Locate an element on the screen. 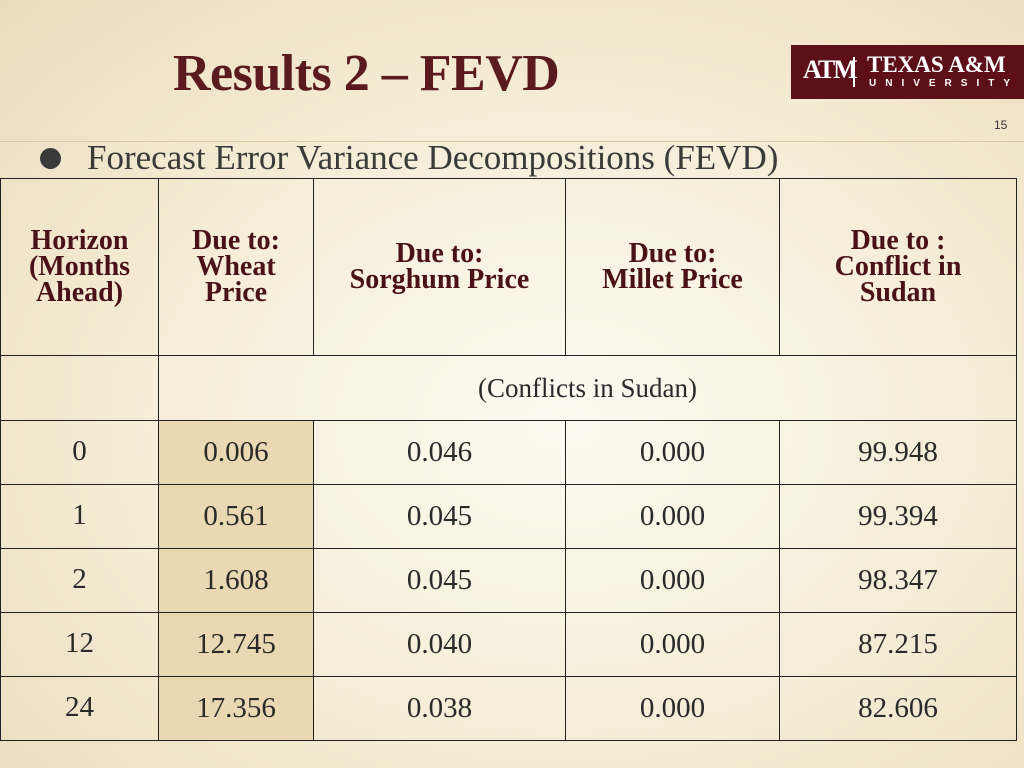 The width and height of the screenshot is (1024, 768). value-cell: 87.215 is located at coordinates (898, 644).